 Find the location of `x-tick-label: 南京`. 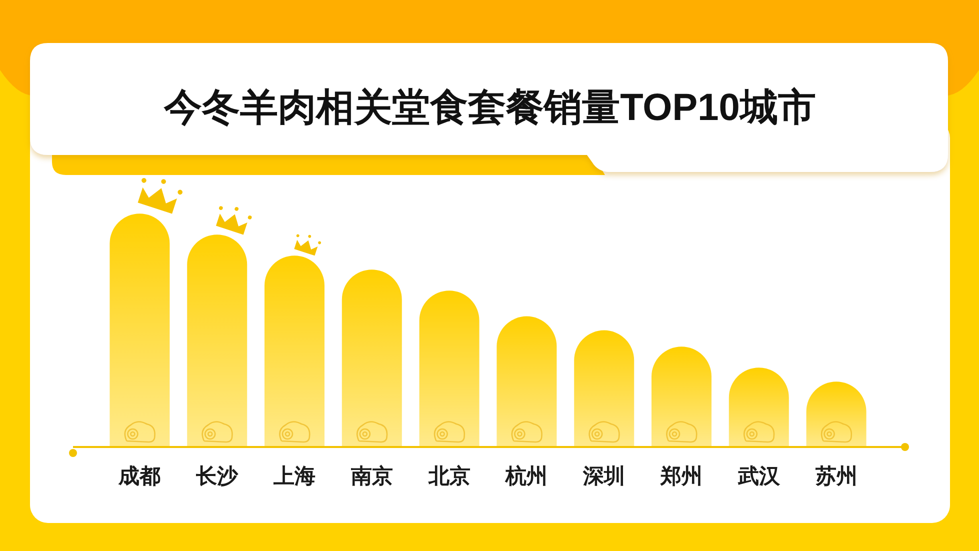

x-tick-label: 南京 is located at coordinates (371, 476).